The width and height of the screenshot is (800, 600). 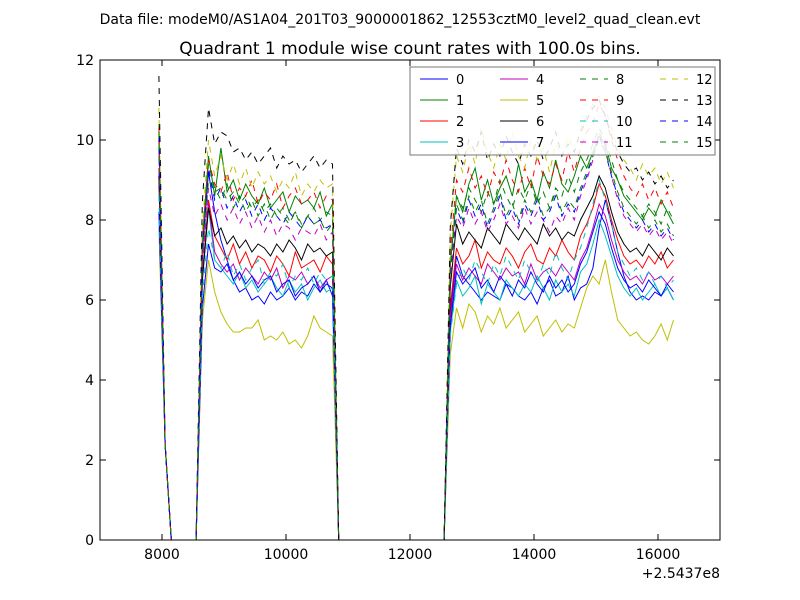 What do you see at coordinates (540, 122) in the screenshot?
I see `legend-label: 6` at bounding box center [540, 122].